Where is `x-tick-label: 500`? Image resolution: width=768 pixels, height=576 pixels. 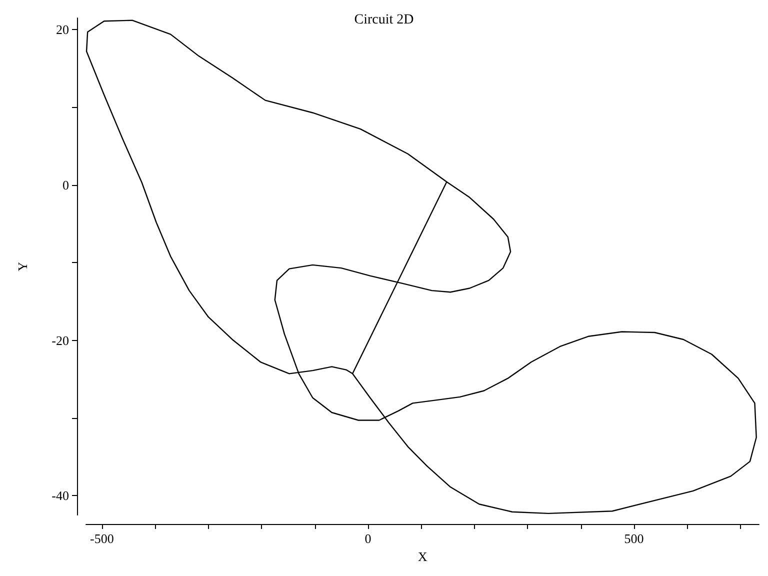 x-tick-label: 500 is located at coordinates (634, 538).